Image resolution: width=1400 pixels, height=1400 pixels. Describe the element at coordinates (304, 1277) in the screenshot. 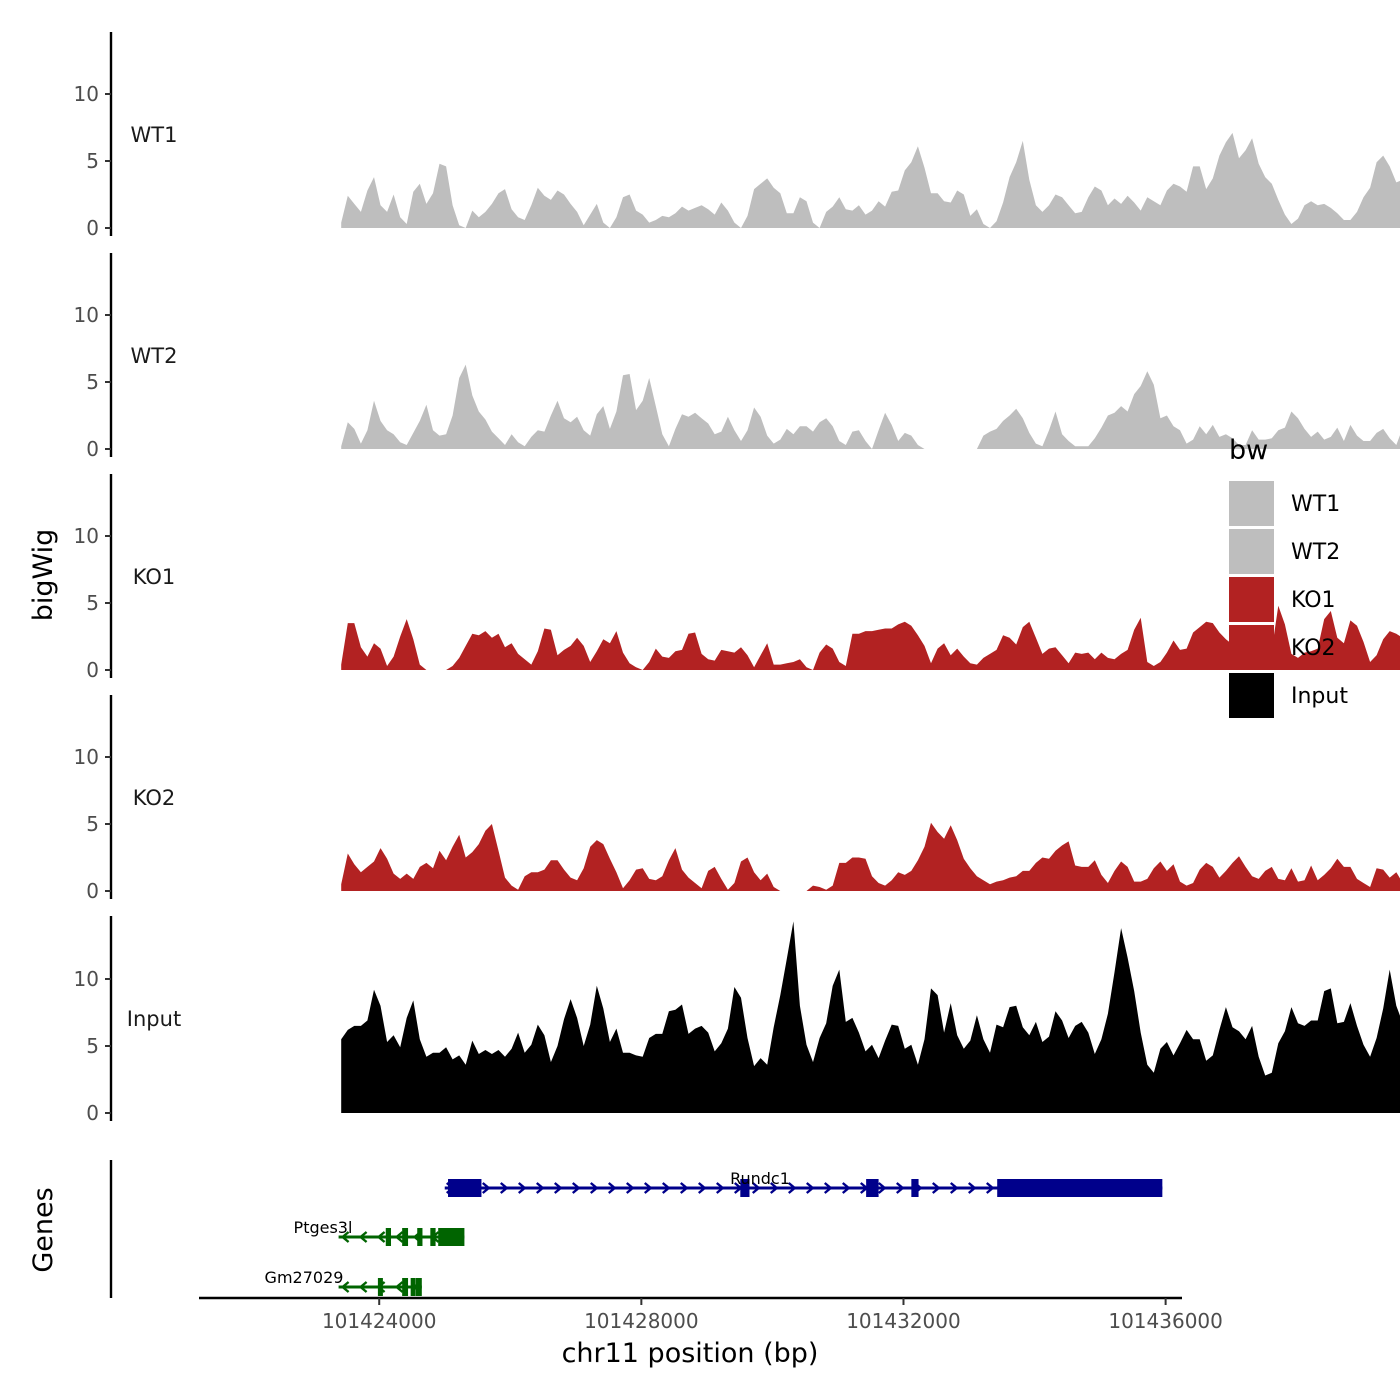

I see `gene-label: Gm27029` at that location.